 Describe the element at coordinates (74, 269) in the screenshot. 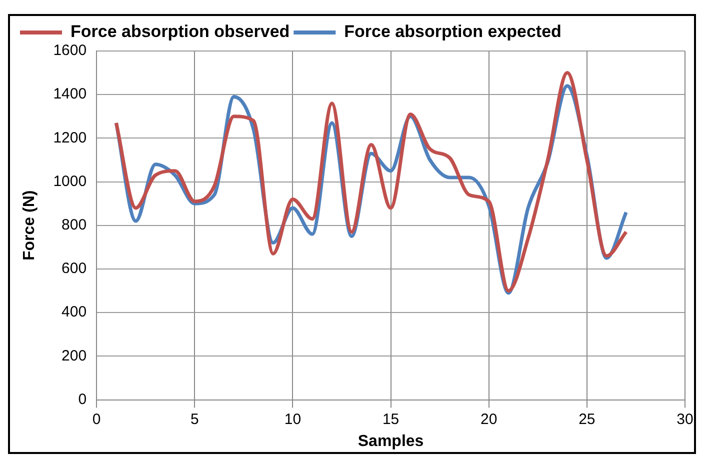

I see `y-tick-label: 600` at that location.